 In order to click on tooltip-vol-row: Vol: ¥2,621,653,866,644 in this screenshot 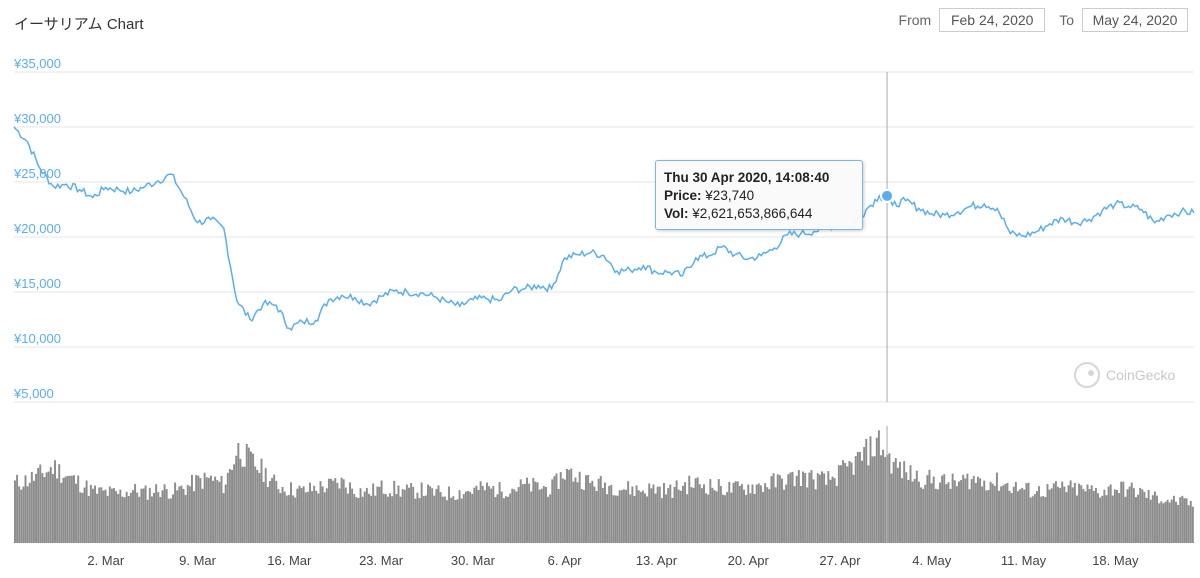, I will do `click(763, 214)`.